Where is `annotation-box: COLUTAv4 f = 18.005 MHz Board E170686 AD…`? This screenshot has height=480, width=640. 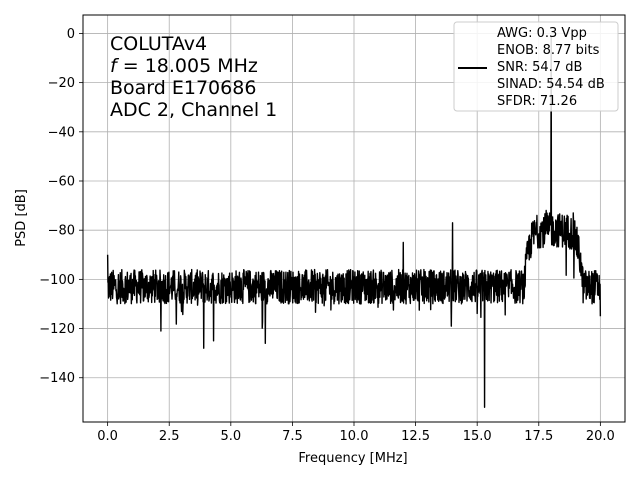 annotation-box: COLUTAv4 f = 18.005 MHz Board E170686 AD… is located at coordinates (193, 77).